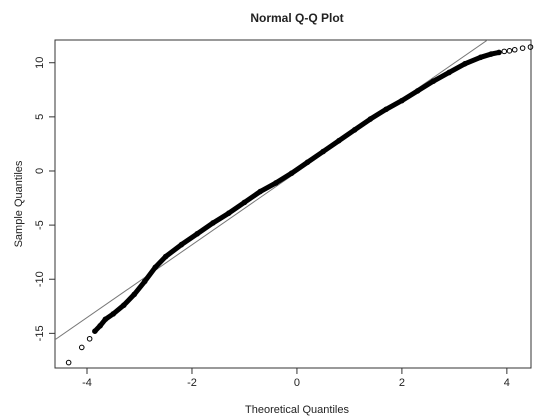 The width and height of the screenshot is (541, 420). What do you see at coordinates (40, 171) in the screenshot?
I see `y-tick-label: 0` at bounding box center [40, 171].